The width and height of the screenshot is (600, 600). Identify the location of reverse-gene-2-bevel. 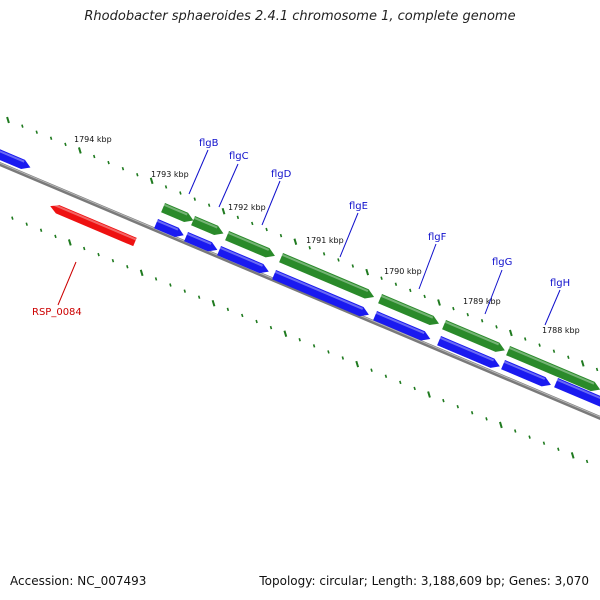
(199, 238).